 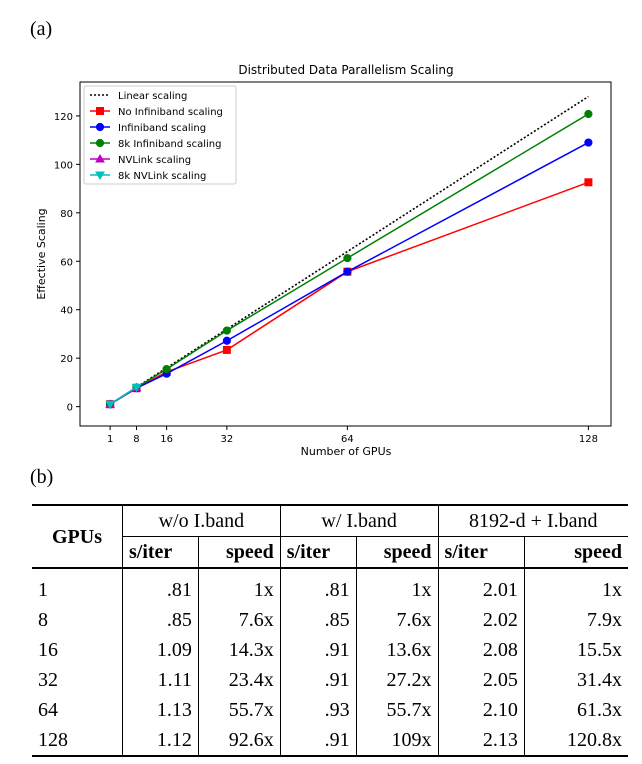 I want to click on value-cell: 1.11, so click(x=160, y=680).